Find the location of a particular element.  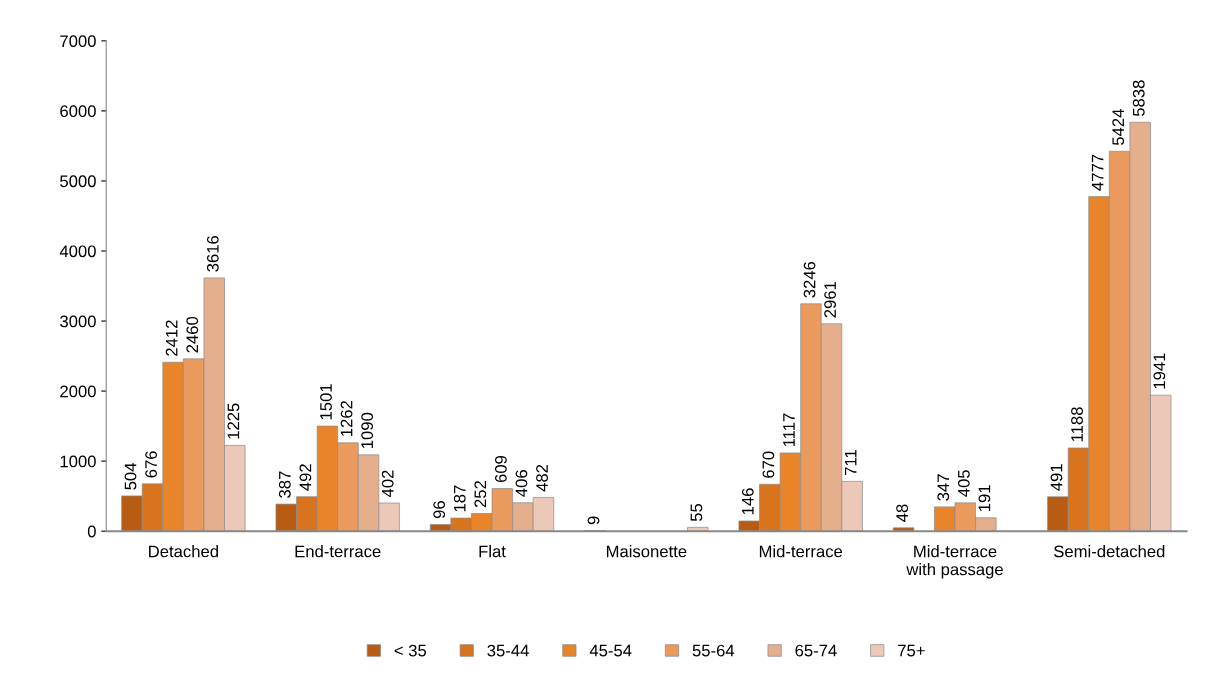

data-label: 146 is located at coordinates (747, 501).